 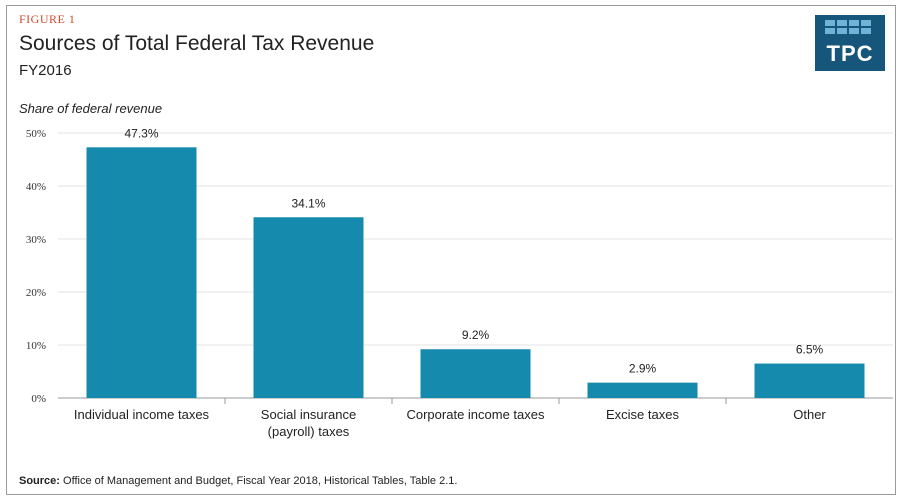 What do you see at coordinates (36, 346) in the screenshot?
I see `y-tick-label: 10%` at bounding box center [36, 346].